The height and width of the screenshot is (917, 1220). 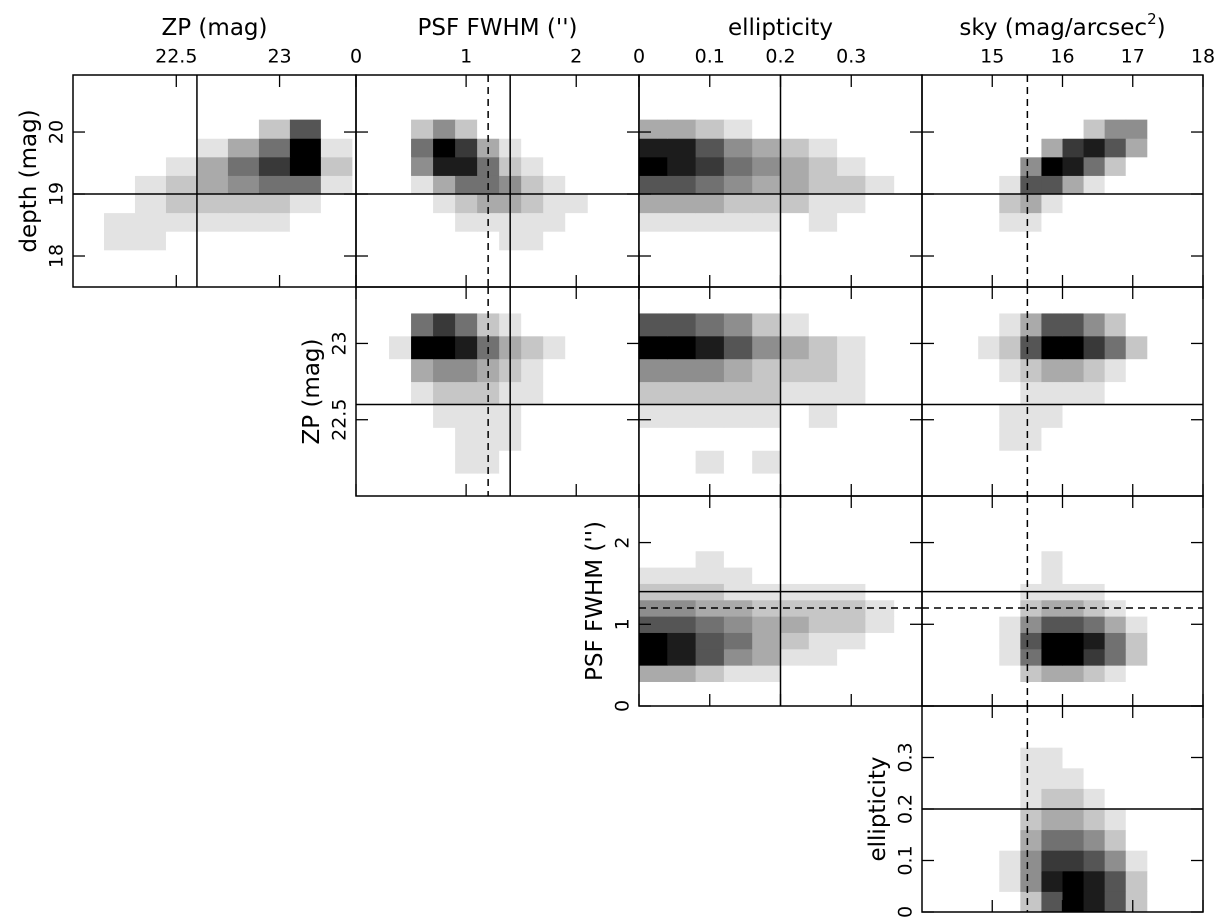 What do you see at coordinates (1161, 28) in the screenshot?
I see `axis-label-suffix: )` at bounding box center [1161, 28].